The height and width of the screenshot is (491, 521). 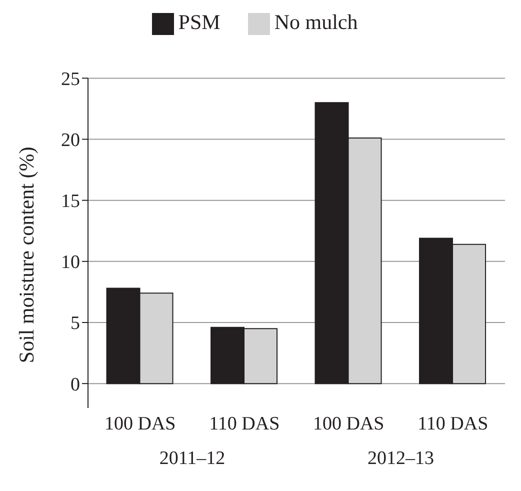 I want to click on text: 2011–12, so click(x=192, y=459).